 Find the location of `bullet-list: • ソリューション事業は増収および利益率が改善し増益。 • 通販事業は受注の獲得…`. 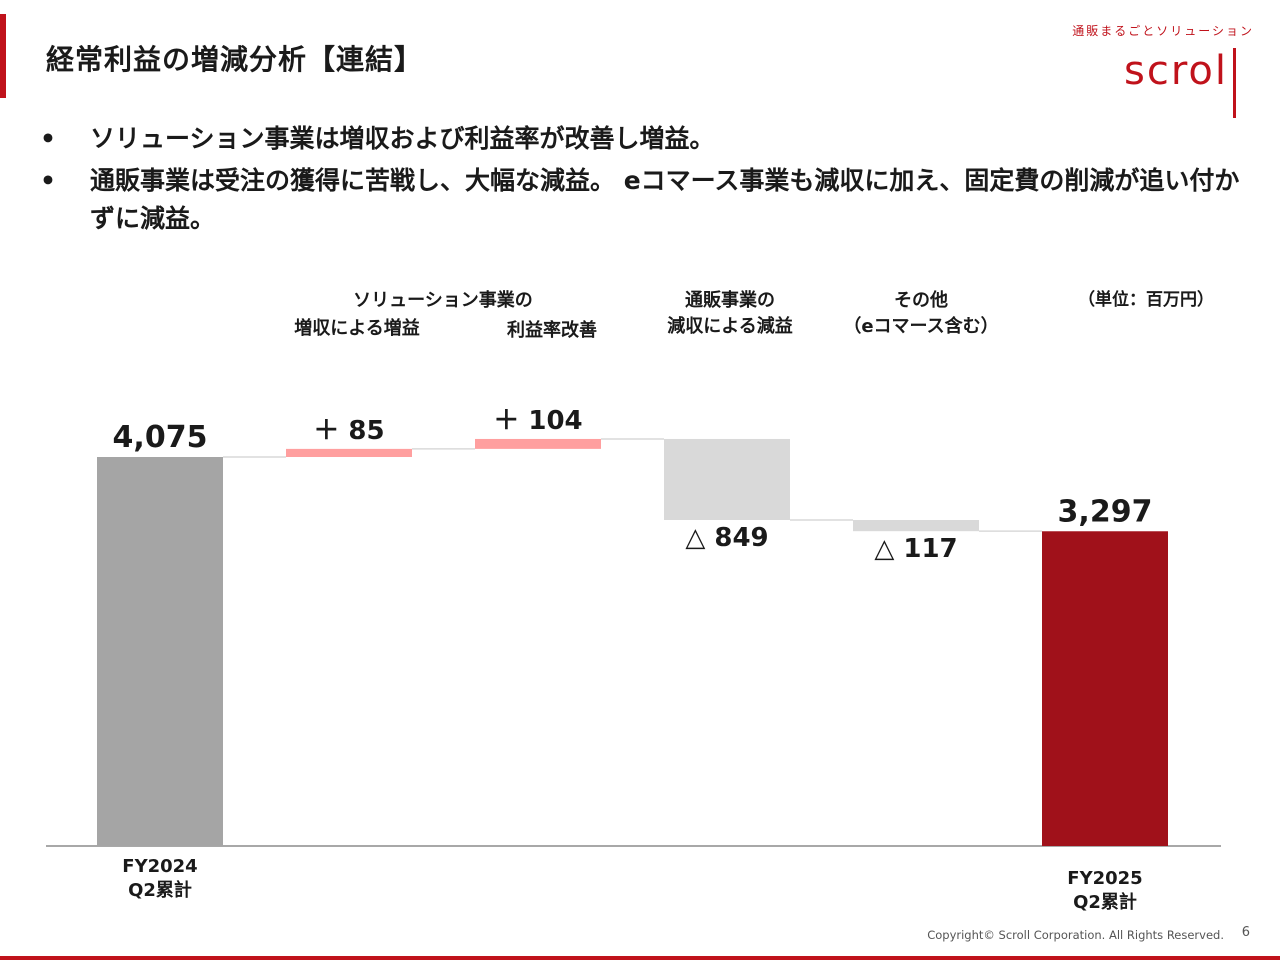

bullet-list: • ソリューション事業は増収および利益率が改善し増益。 • 通販事業は受注の獲得… is located at coordinates (645, 181).